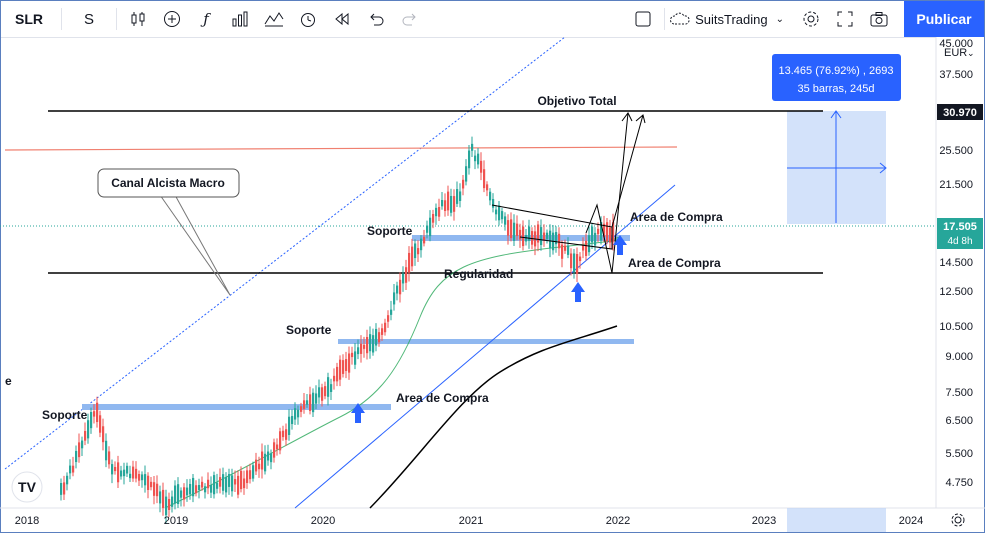  I want to click on canal-callout, so click(168, 183).